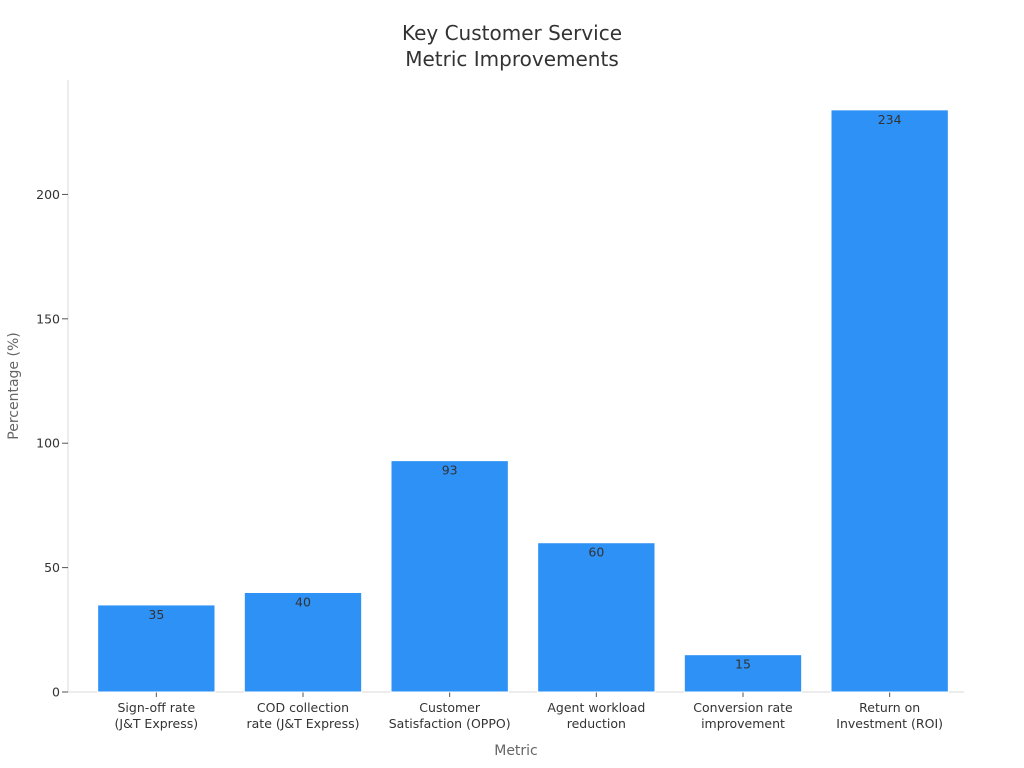 The image size is (1024, 768). Describe the element at coordinates (157, 707) in the screenshot. I see `x-tick-label: Sign-off rate` at that location.